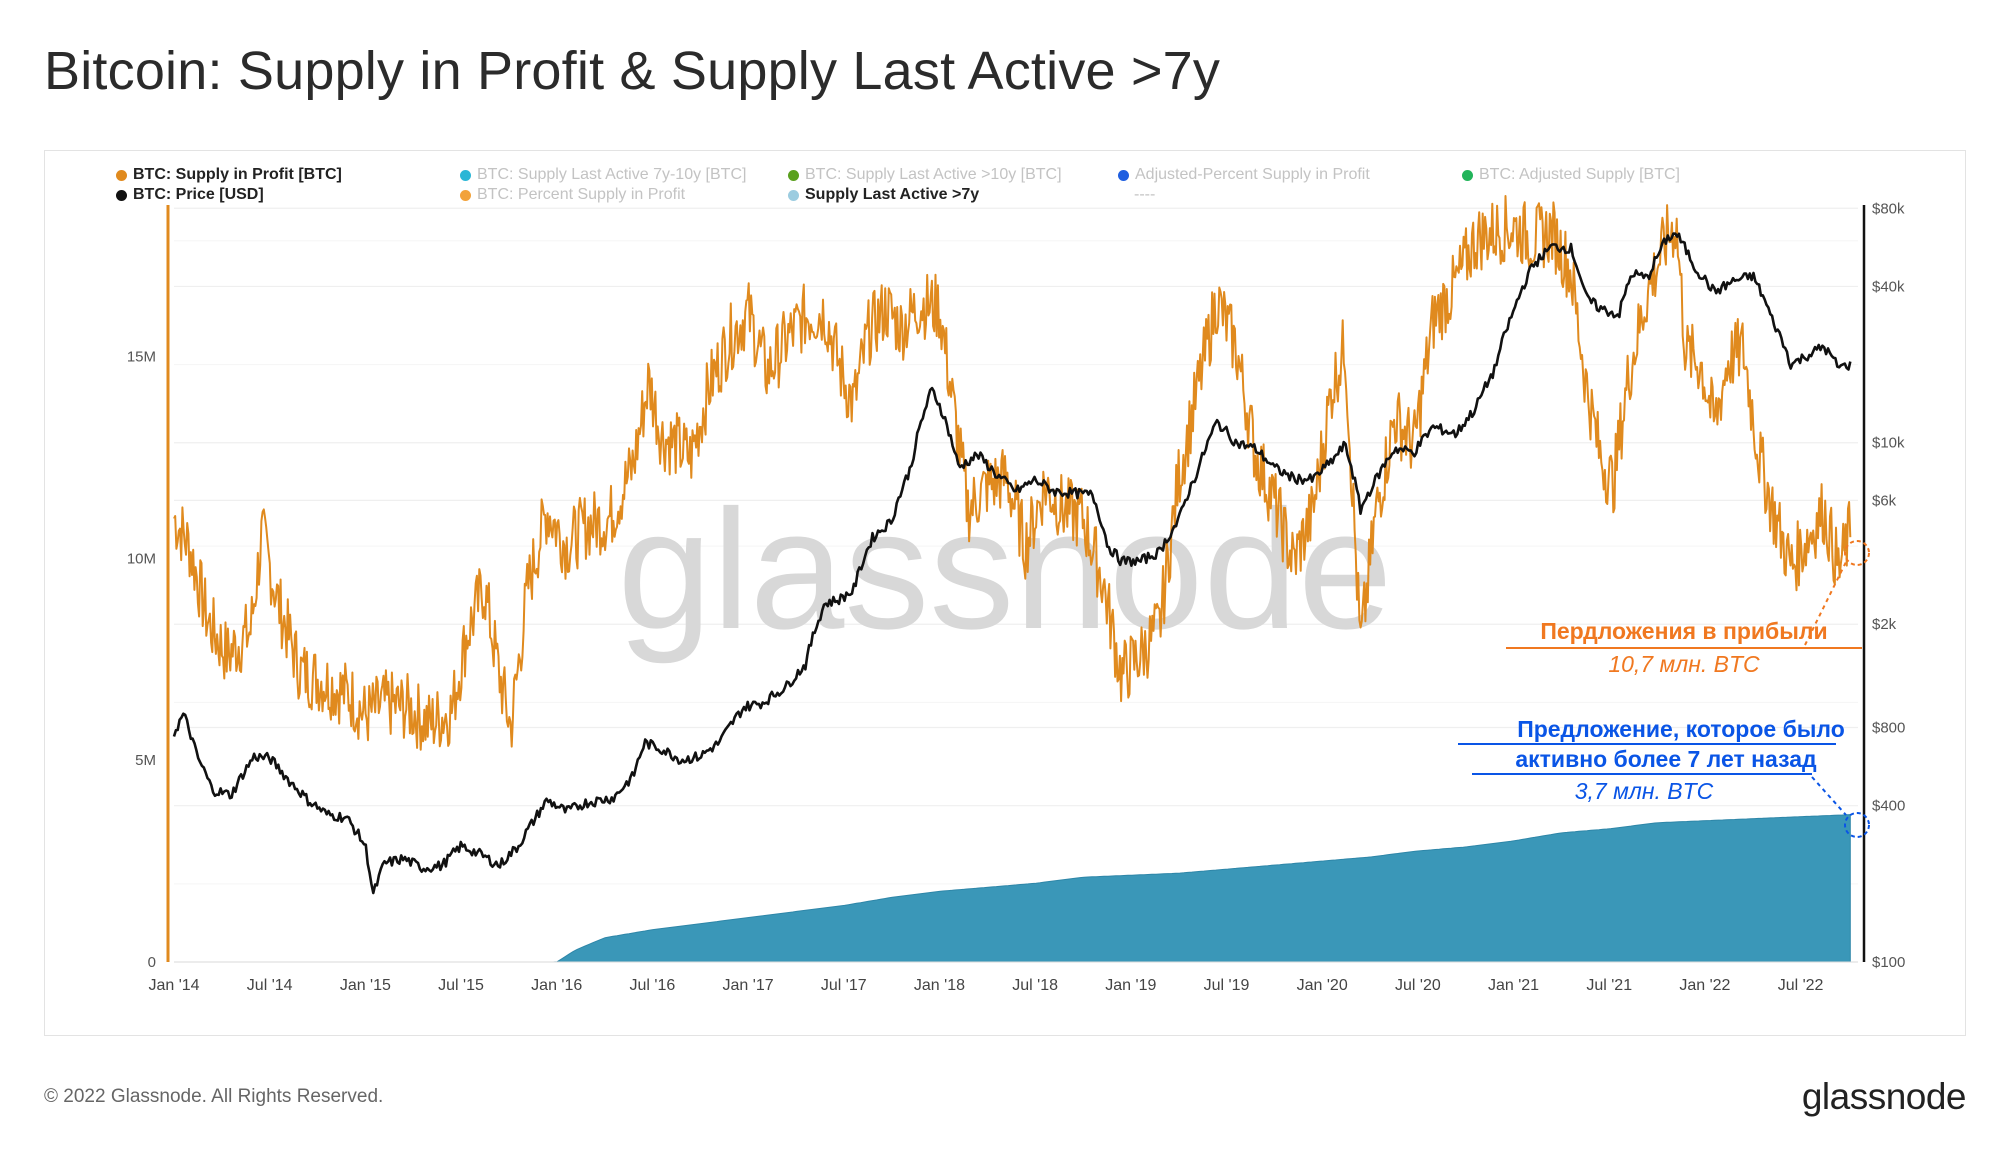  I want to click on legend-item-supply-in-profit: BTC: Supply in Profit [BTC], so click(229, 175).